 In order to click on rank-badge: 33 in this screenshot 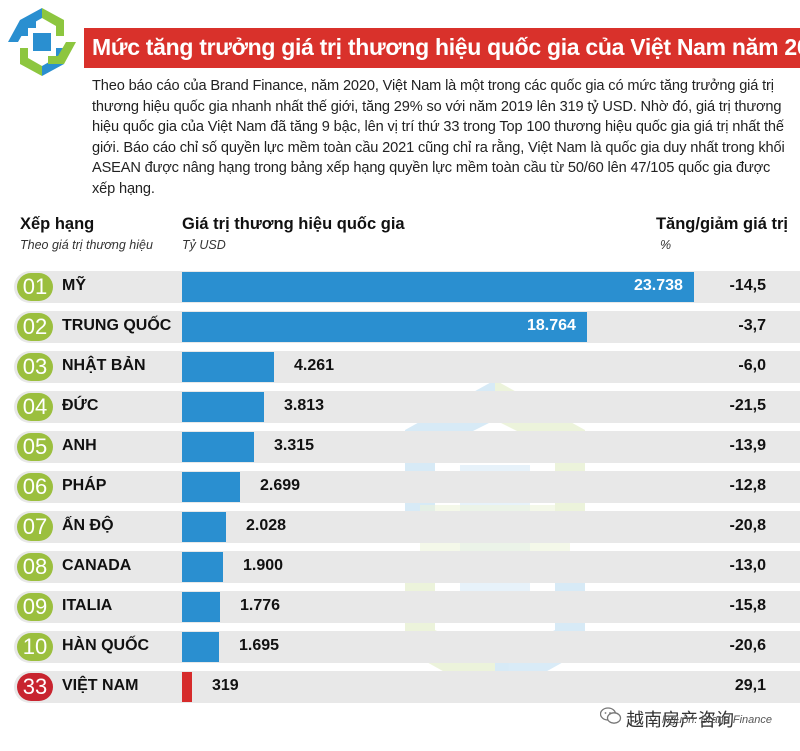, I will do `click(35, 687)`.